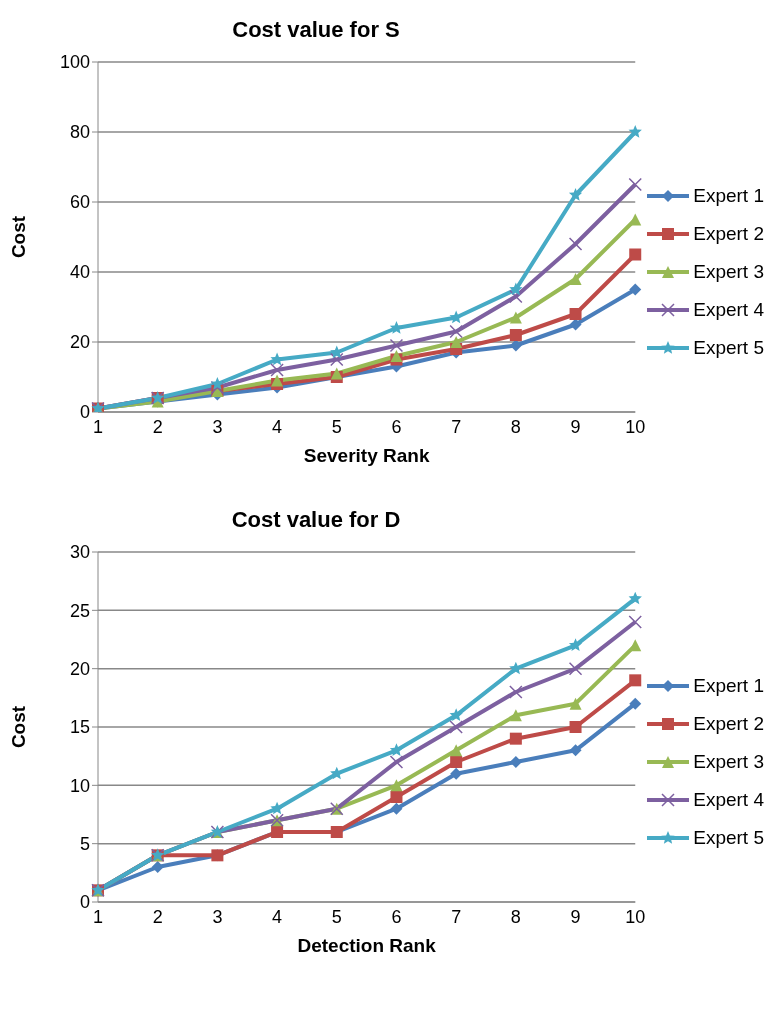 This screenshot has height=1013, width=782. What do you see at coordinates (367, 945) in the screenshot?
I see `x-axis-title: Detection Rank` at bounding box center [367, 945].